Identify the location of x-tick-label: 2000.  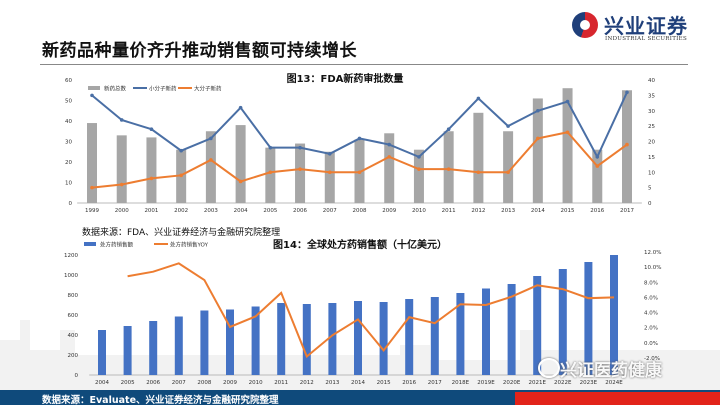
(122, 211).